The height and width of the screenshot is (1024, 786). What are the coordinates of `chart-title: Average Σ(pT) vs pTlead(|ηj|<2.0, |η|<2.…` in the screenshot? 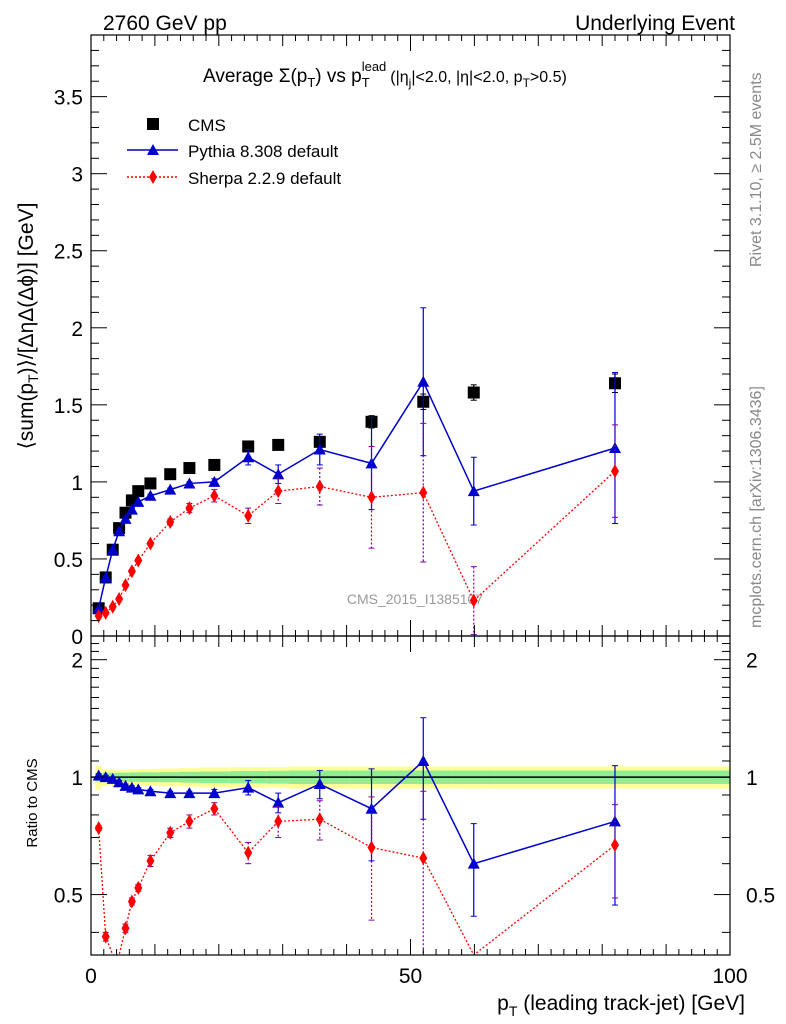 It's located at (385, 74).